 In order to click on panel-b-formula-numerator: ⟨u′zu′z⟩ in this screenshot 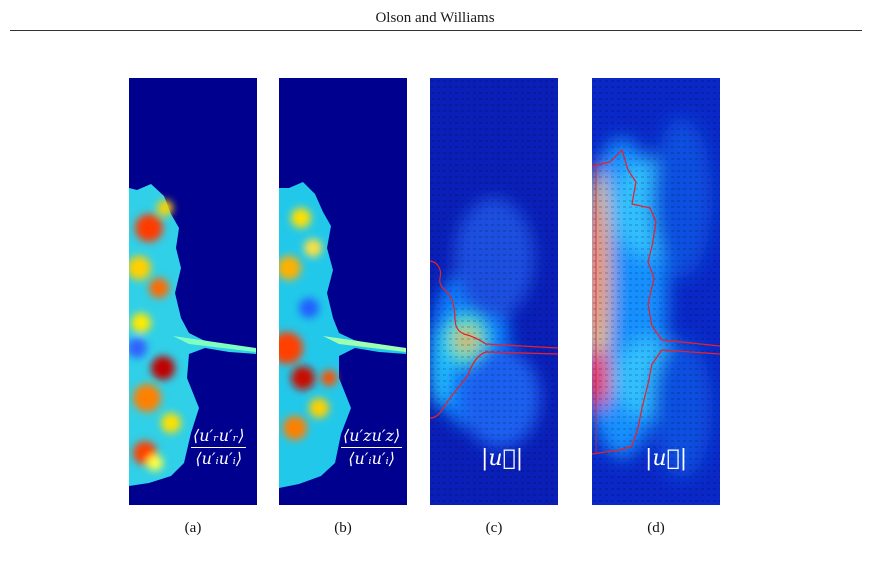, I will do `click(372, 435)`.